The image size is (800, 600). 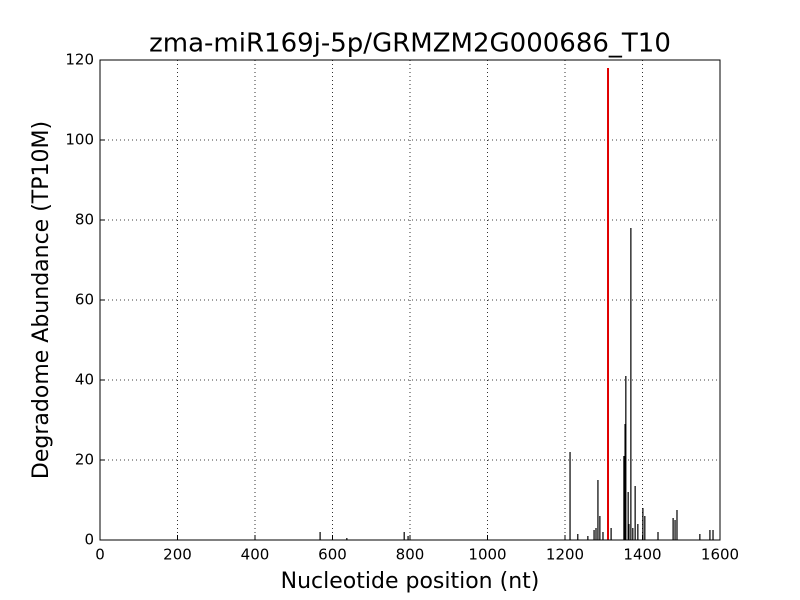 I want to click on x-tick-label: 800, so click(x=410, y=555).